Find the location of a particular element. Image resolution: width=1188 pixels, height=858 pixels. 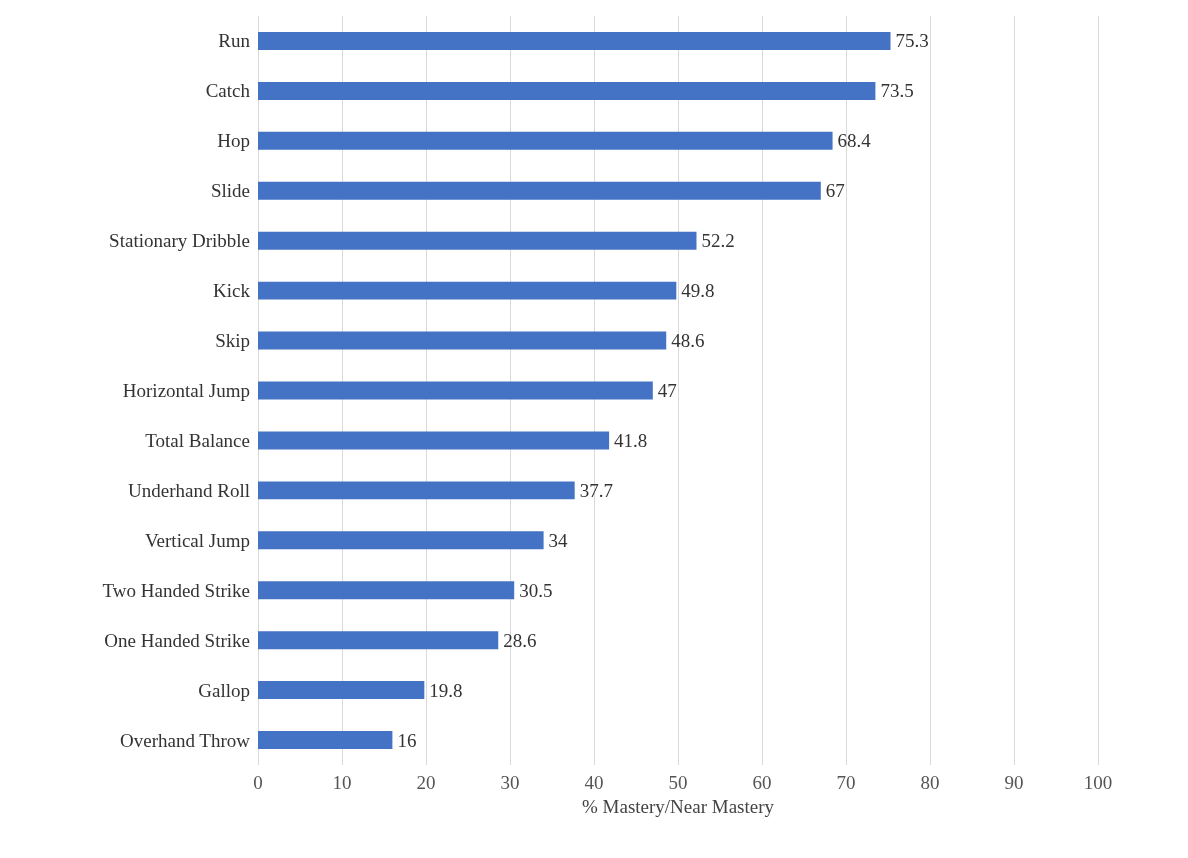

y-tick-label: Vertical Jump is located at coordinates (197, 540).